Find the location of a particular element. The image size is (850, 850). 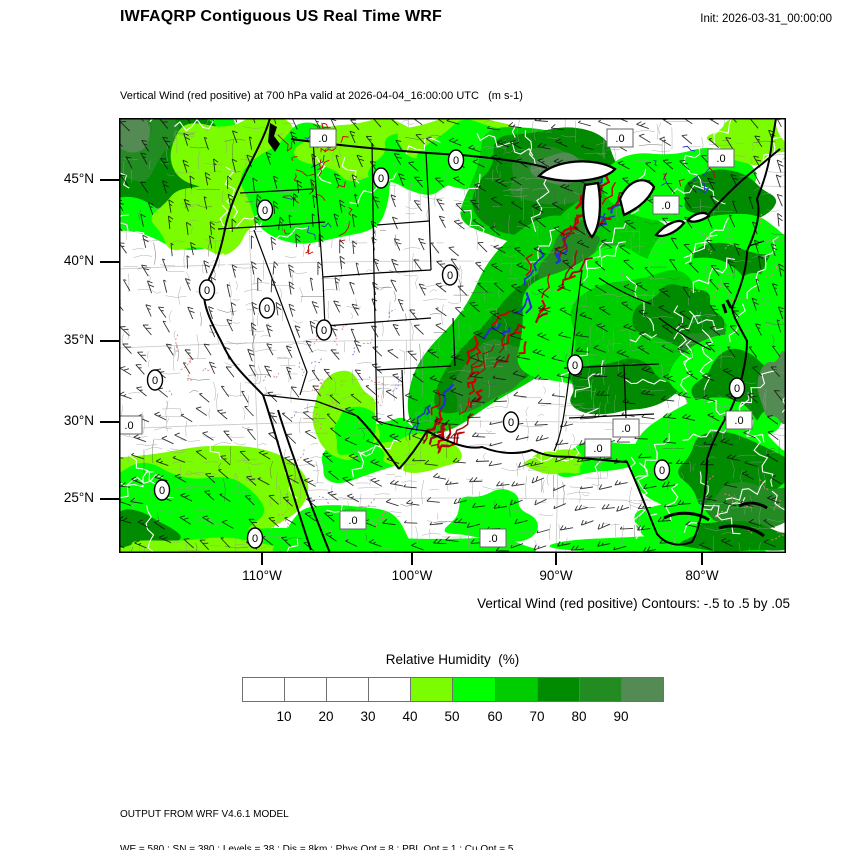

colorbar-tick: 60 is located at coordinates (495, 716).